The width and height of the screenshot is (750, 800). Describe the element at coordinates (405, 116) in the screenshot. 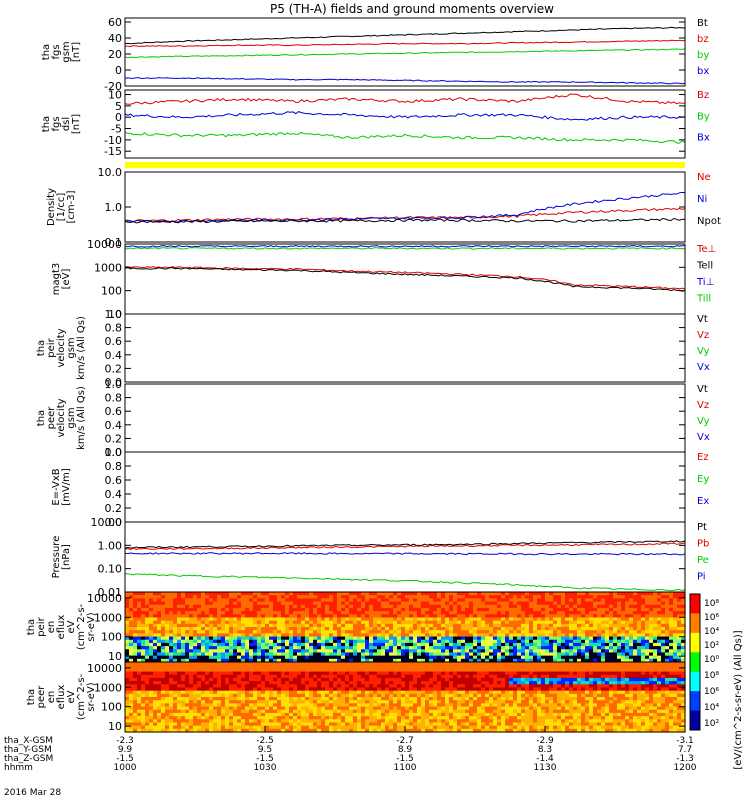

I see `series-line-Bx` at that location.